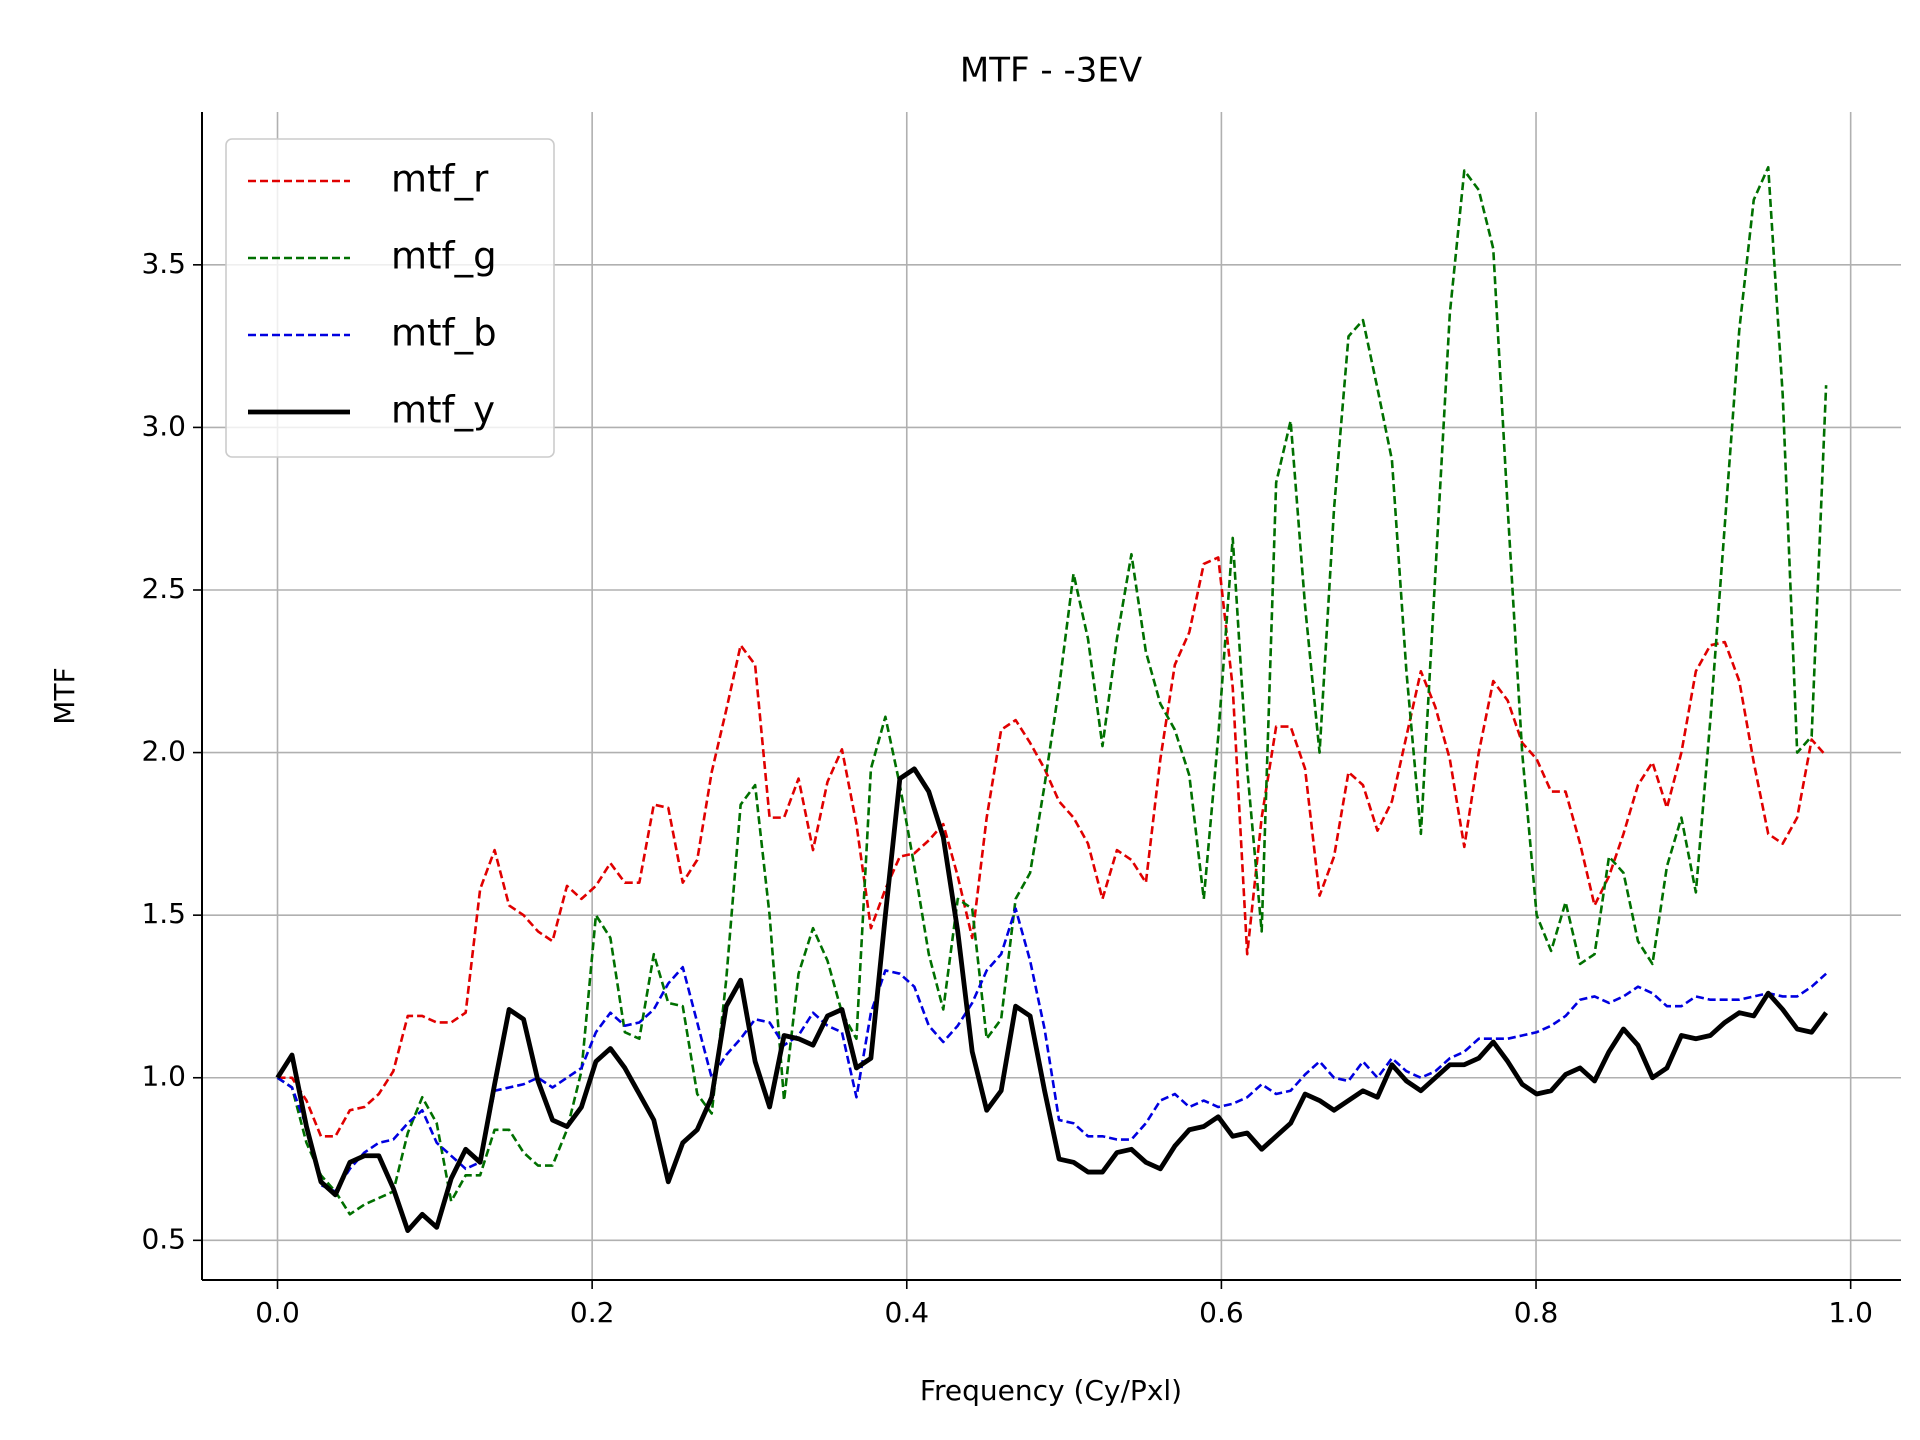  What do you see at coordinates (440, 179) in the screenshot?
I see `legend-label: mtf_r` at bounding box center [440, 179].